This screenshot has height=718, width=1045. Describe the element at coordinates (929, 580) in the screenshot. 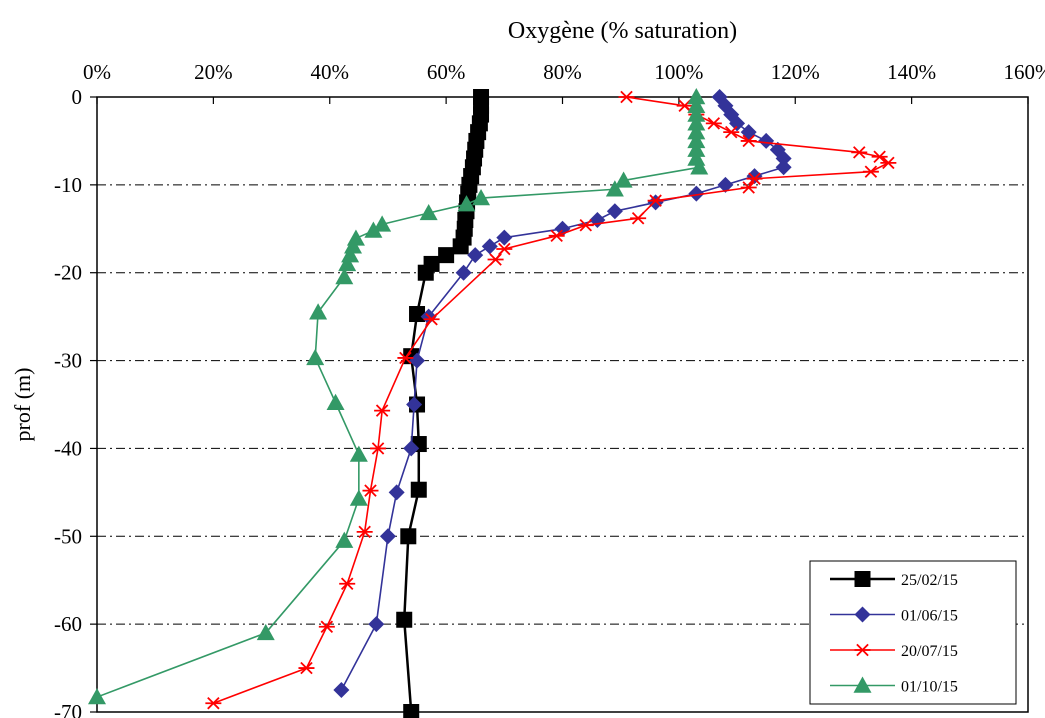

I see `legend-label: 25/02/15` at that location.